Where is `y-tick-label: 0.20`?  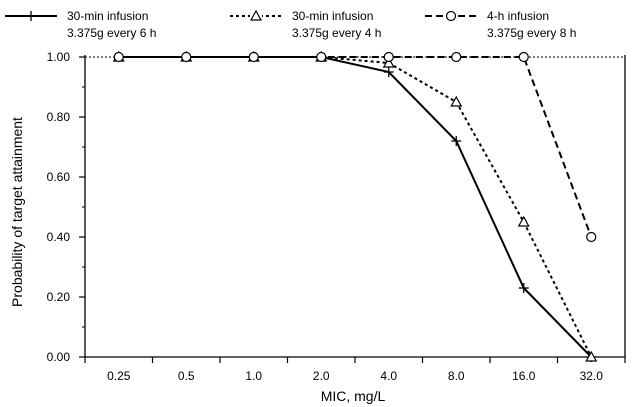
y-tick-label: 0.20 is located at coordinates (59, 297).